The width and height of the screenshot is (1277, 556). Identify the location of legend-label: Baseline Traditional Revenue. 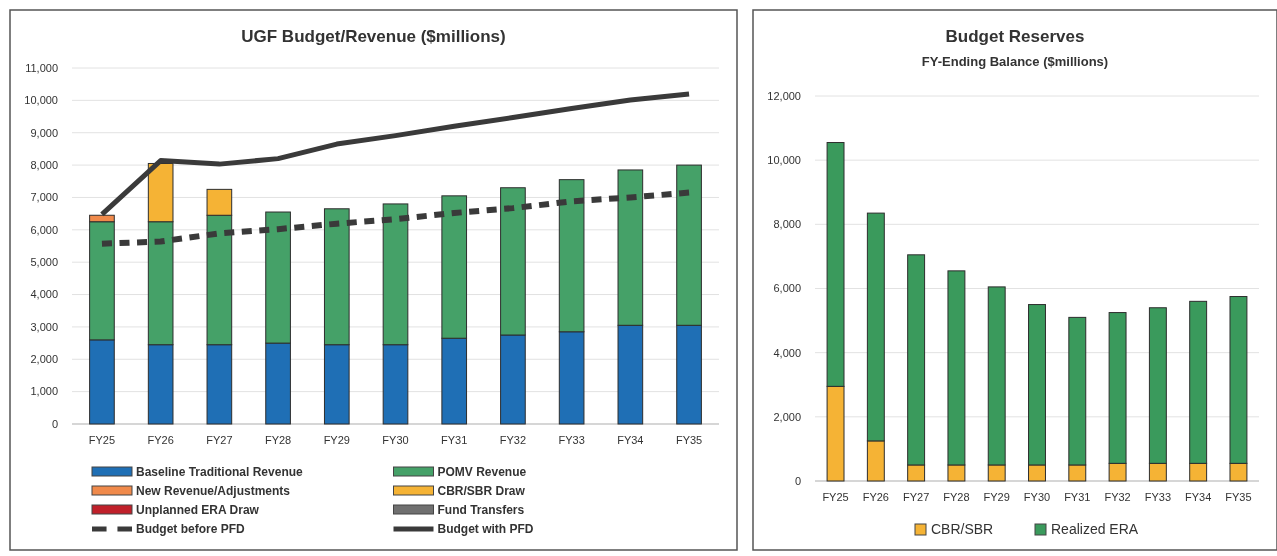
(220, 472).